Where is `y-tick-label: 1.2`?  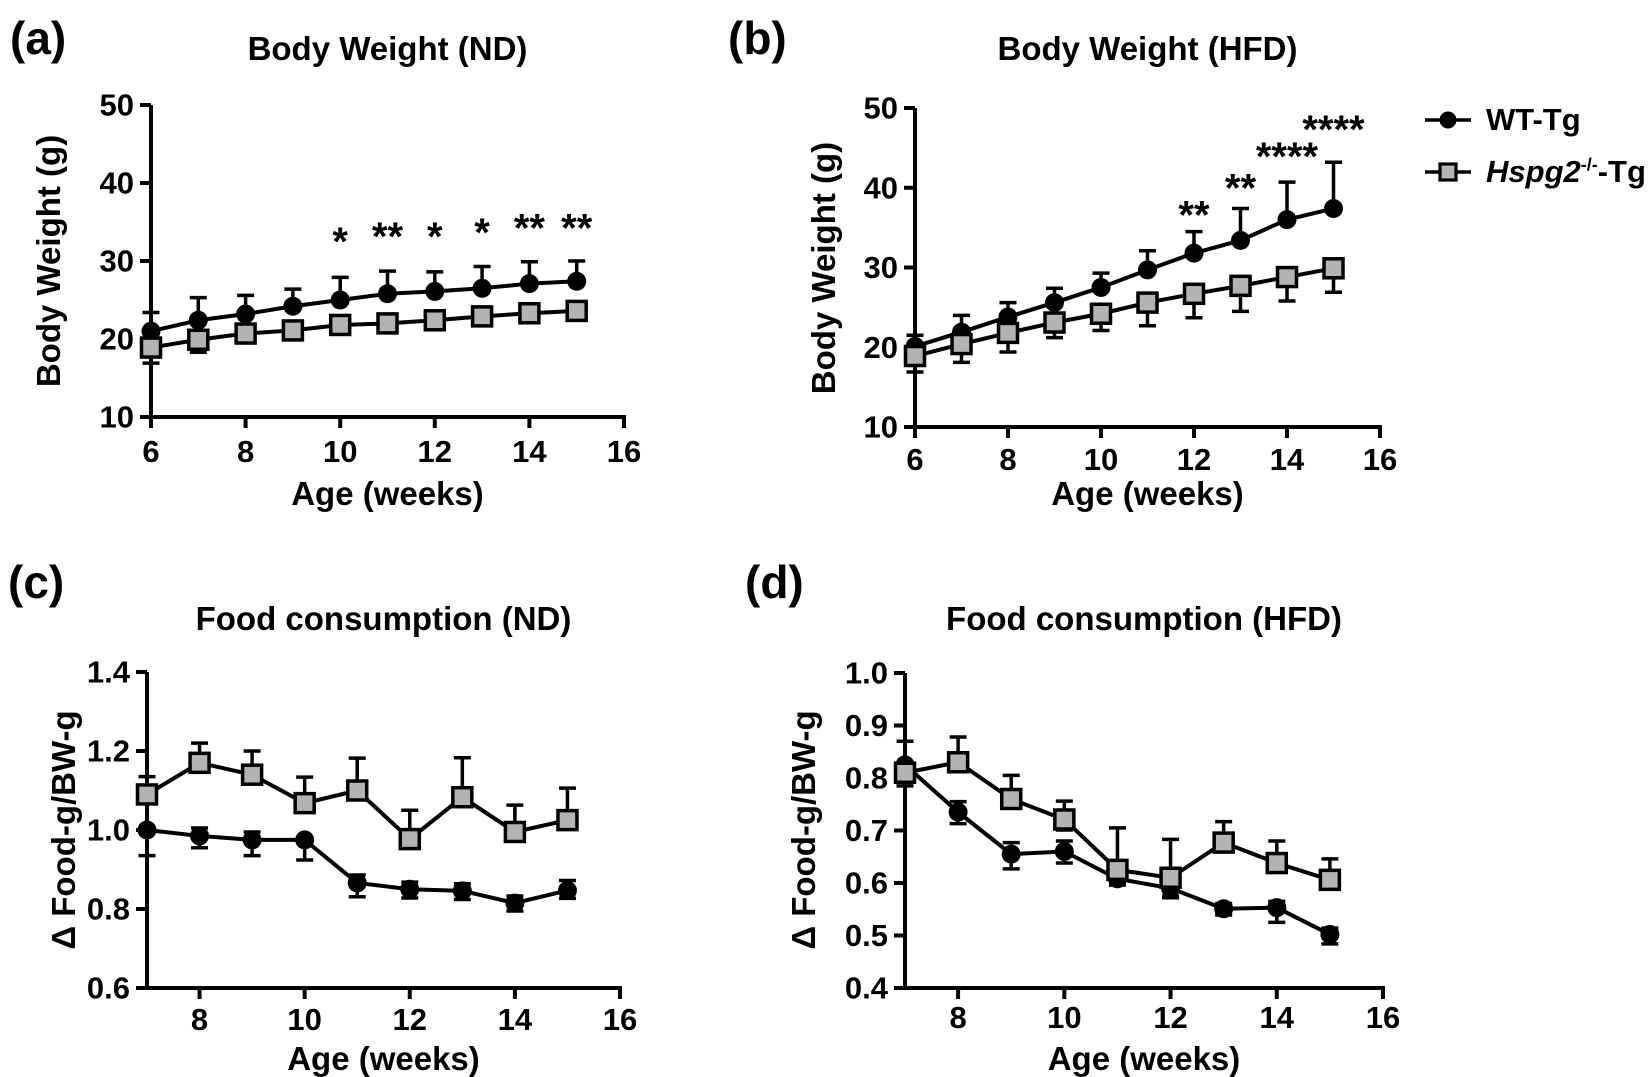 y-tick-label: 1.2 is located at coordinates (108, 751).